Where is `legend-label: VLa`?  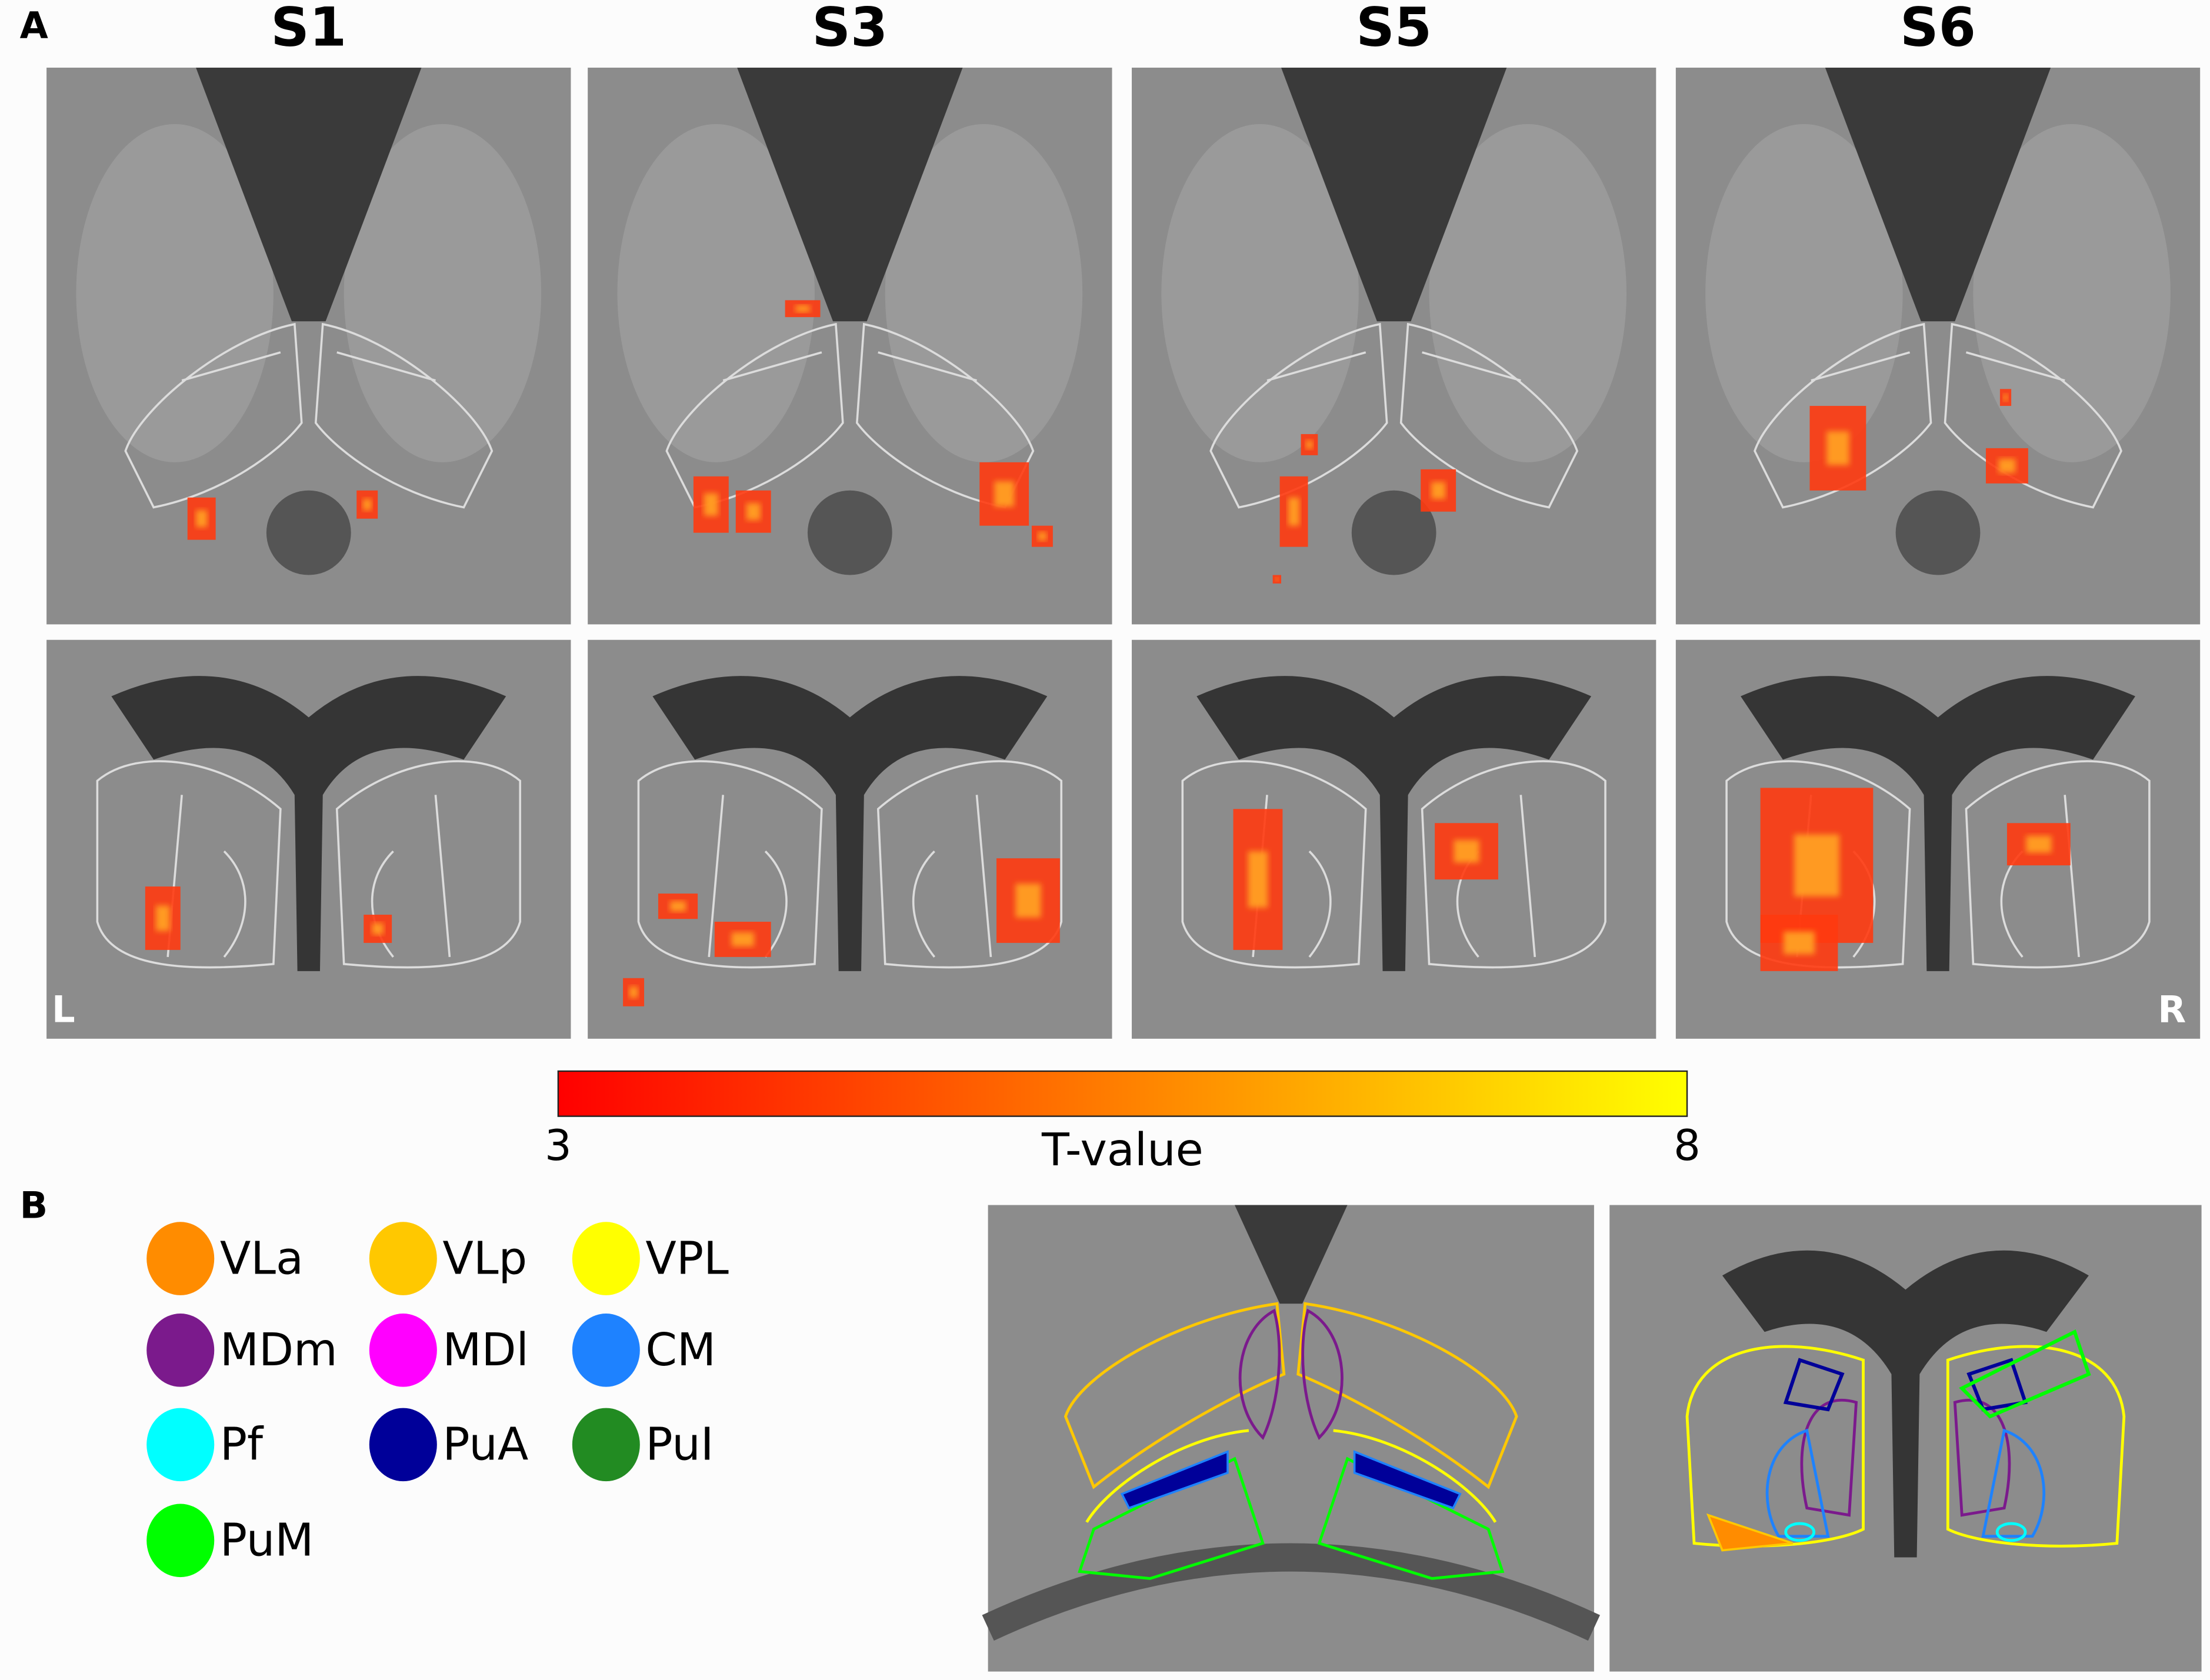
legend-label: VLa is located at coordinates (262, 1258).